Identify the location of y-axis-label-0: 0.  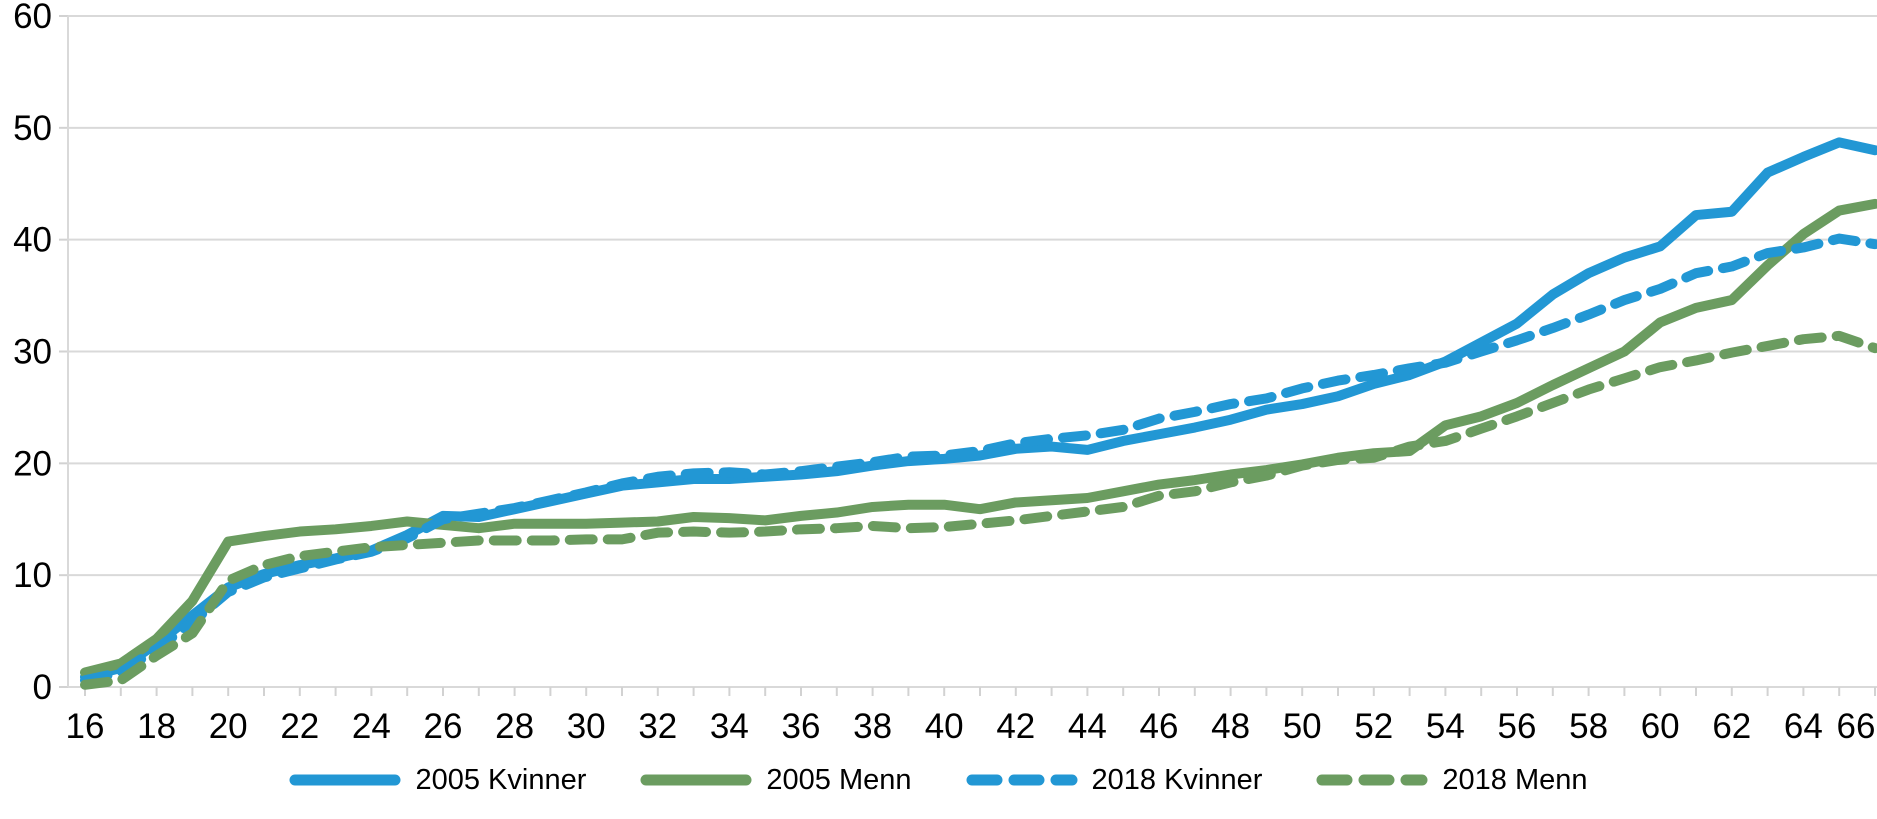
(42, 687).